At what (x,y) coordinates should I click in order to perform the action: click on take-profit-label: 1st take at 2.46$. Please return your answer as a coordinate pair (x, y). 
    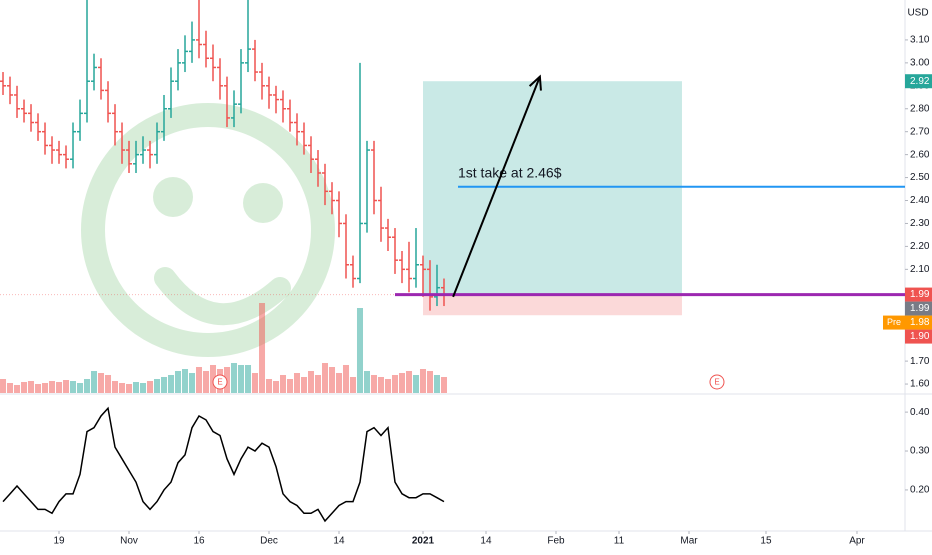
    Looking at the image, I should click on (510, 172).